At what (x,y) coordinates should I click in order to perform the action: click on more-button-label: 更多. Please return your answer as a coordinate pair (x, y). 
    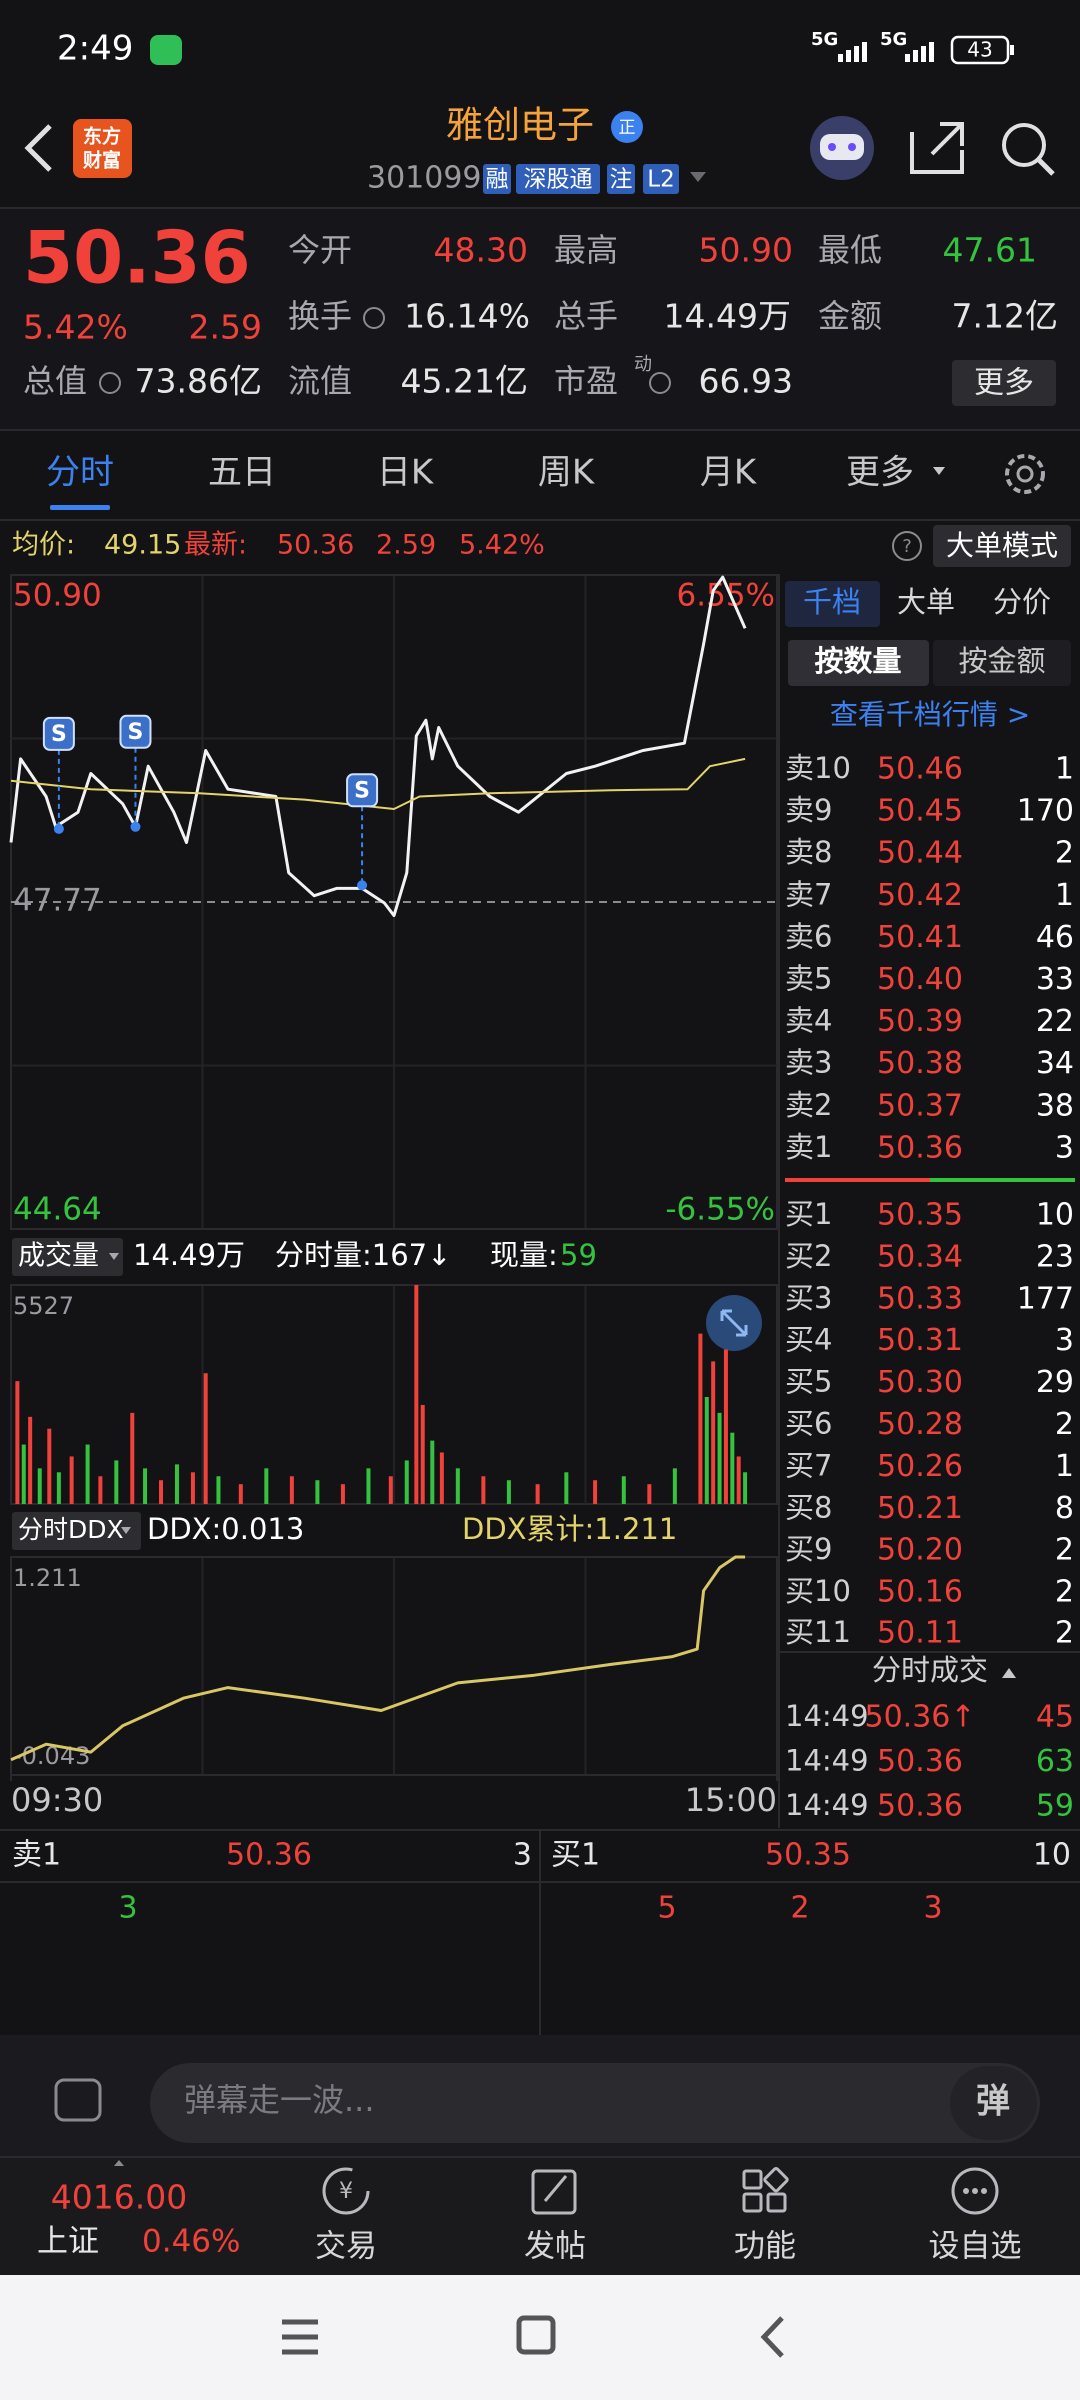
    Looking at the image, I should click on (1004, 383).